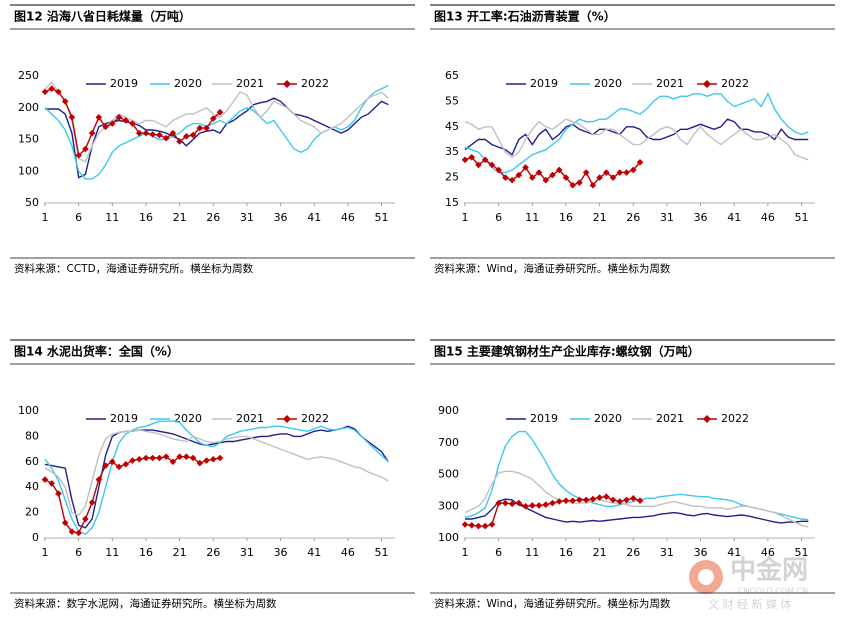 Image resolution: width=841 pixels, height=623 pixels. Describe the element at coordinates (452, 126) in the screenshot. I see `y-tick-label: 45` at that location.